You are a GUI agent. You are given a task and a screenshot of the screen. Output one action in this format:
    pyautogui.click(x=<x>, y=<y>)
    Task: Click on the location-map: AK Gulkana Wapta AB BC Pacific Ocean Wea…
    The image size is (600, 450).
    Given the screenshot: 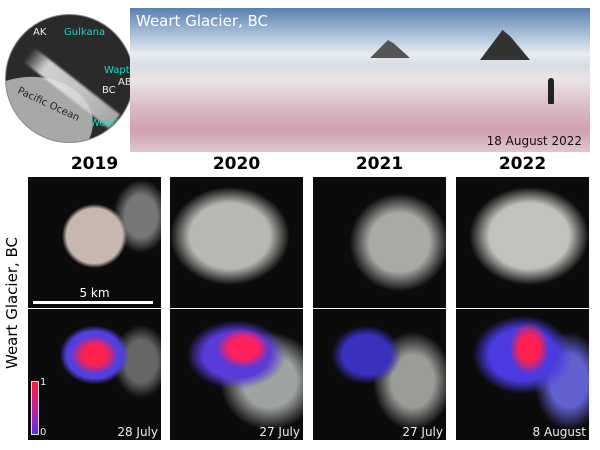 What is the action you would take?
    pyautogui.click(x=69, y=78)
    